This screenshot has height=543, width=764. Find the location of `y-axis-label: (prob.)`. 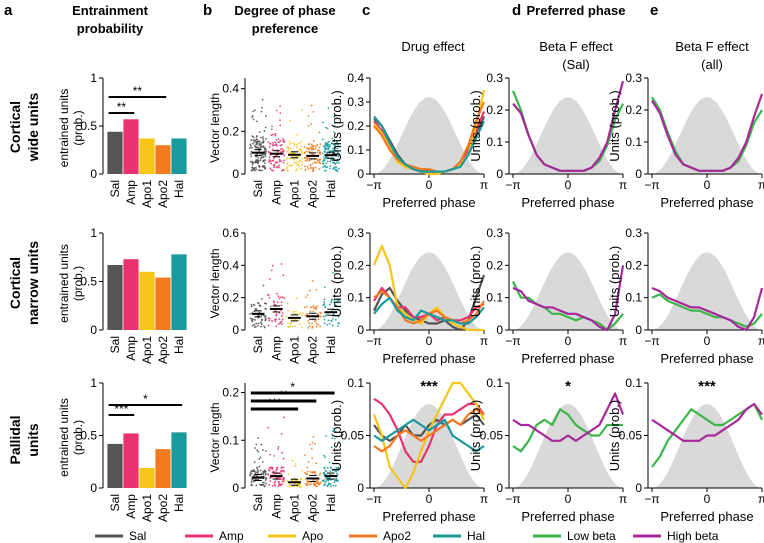

y-axis-label: (prob.) is located at coordinates (78, 127).